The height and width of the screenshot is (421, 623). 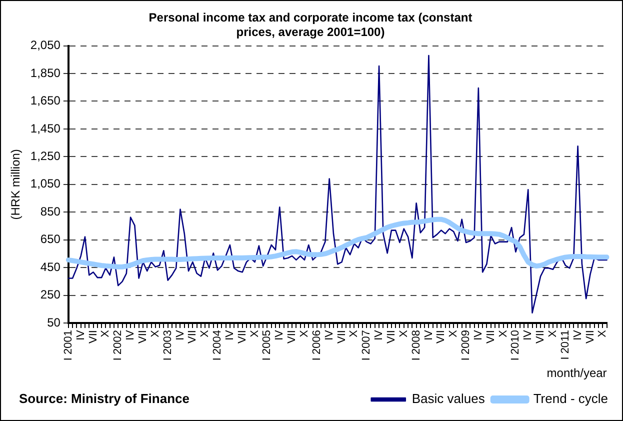 I want to click on y-tick-label: 450, so click(x=50, y=267).